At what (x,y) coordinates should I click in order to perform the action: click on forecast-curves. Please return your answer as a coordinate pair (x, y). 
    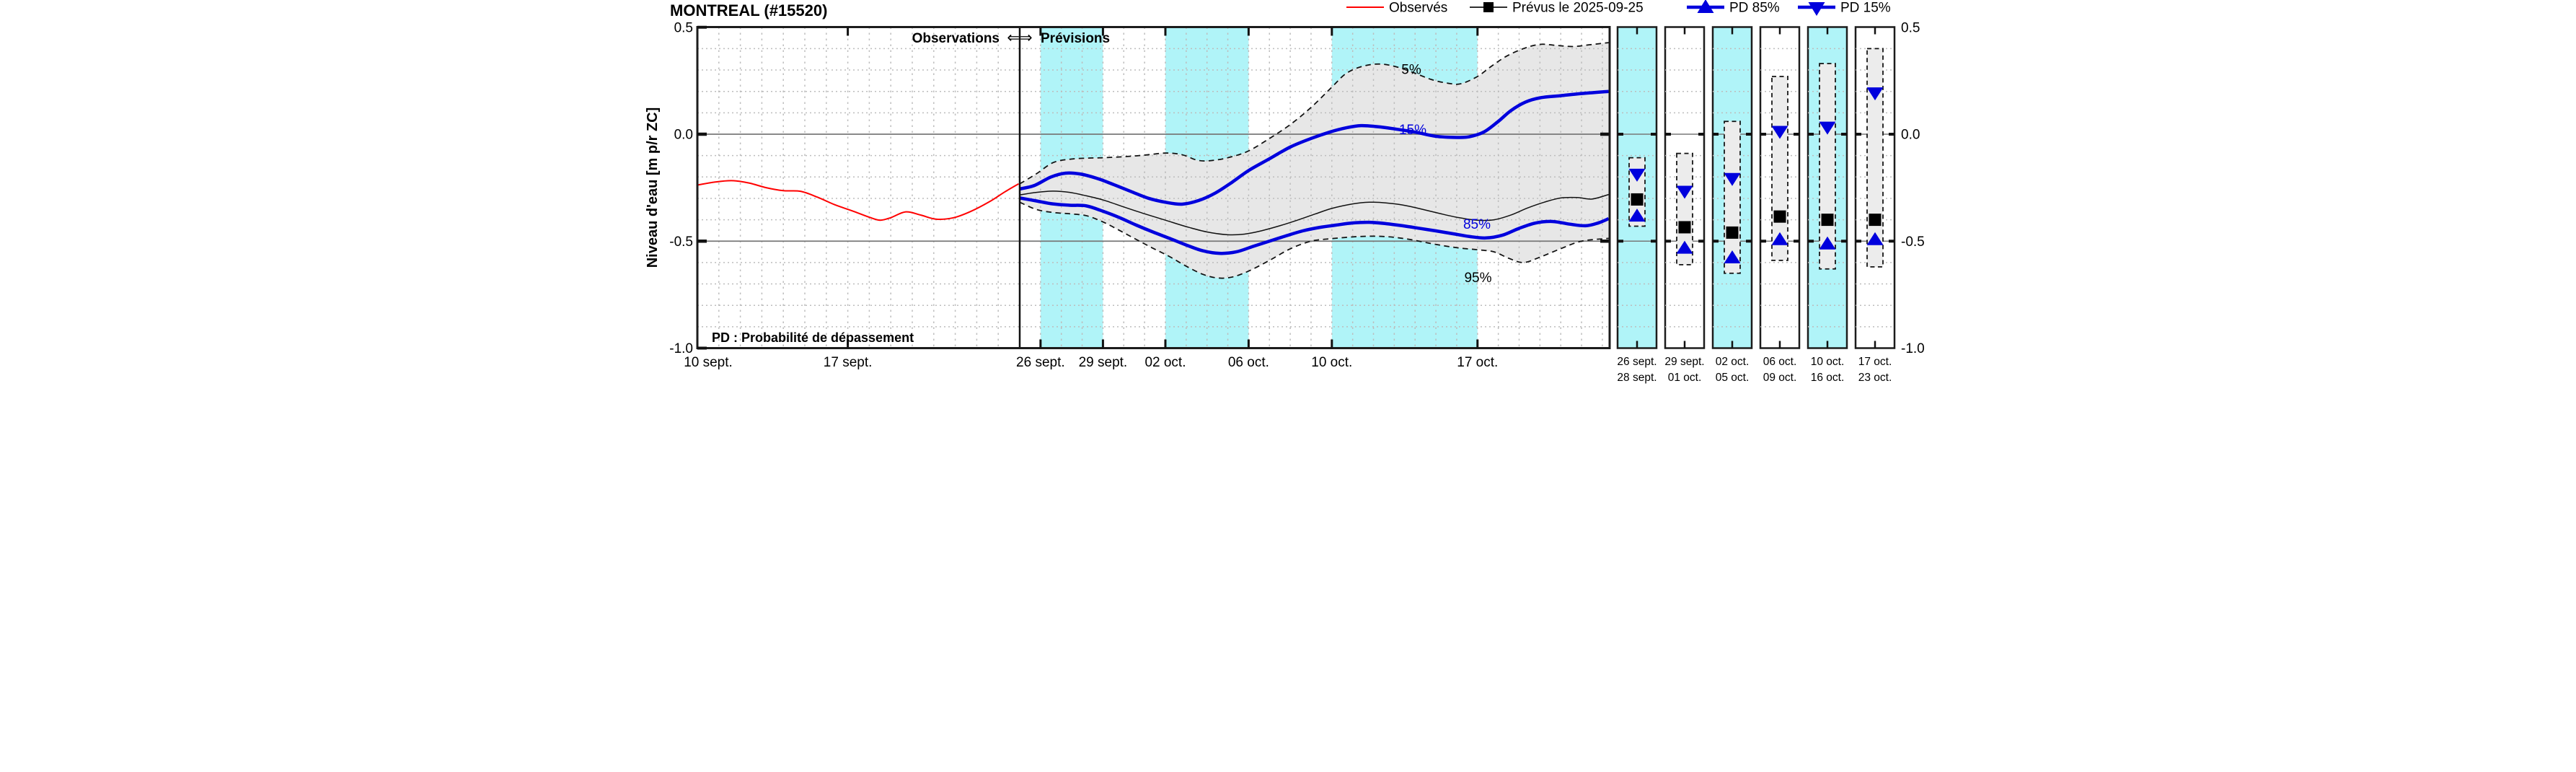
    Looking at the image, I should click on (1153, 160).